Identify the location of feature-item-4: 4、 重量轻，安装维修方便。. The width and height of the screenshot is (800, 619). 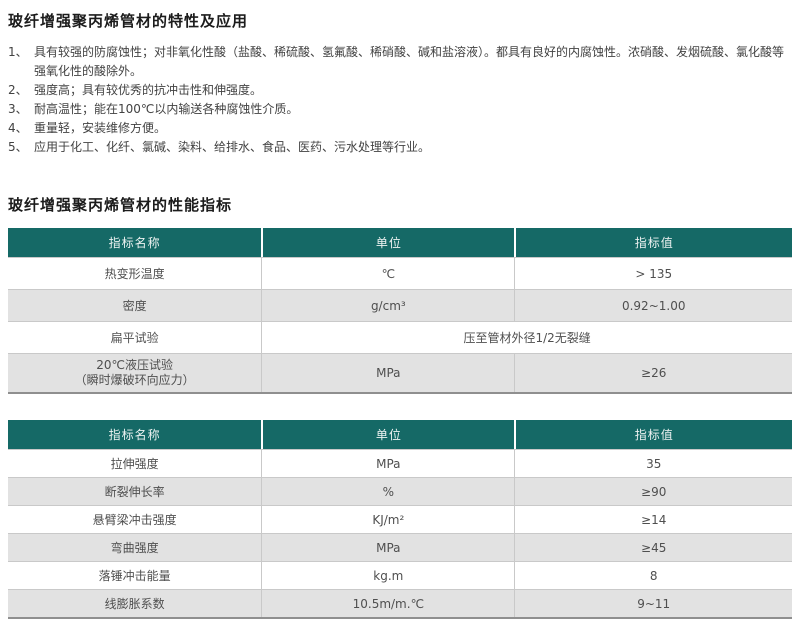
(400, 128).